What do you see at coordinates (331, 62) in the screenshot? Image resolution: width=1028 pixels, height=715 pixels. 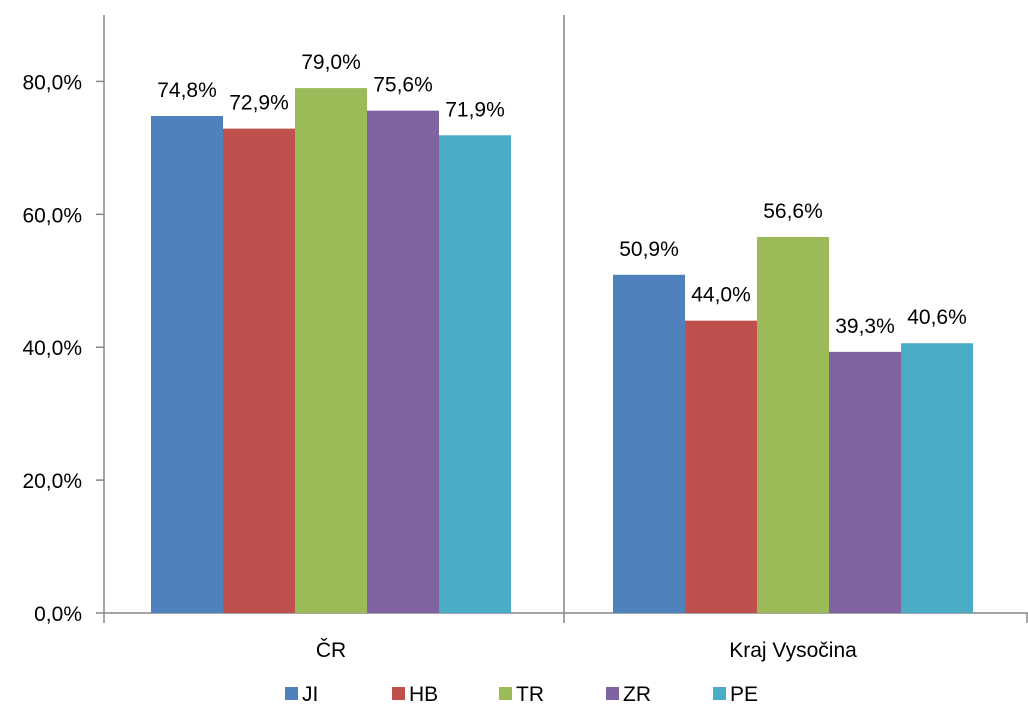 I see `data-label: 79,0%` at bounding box center [331, 62].